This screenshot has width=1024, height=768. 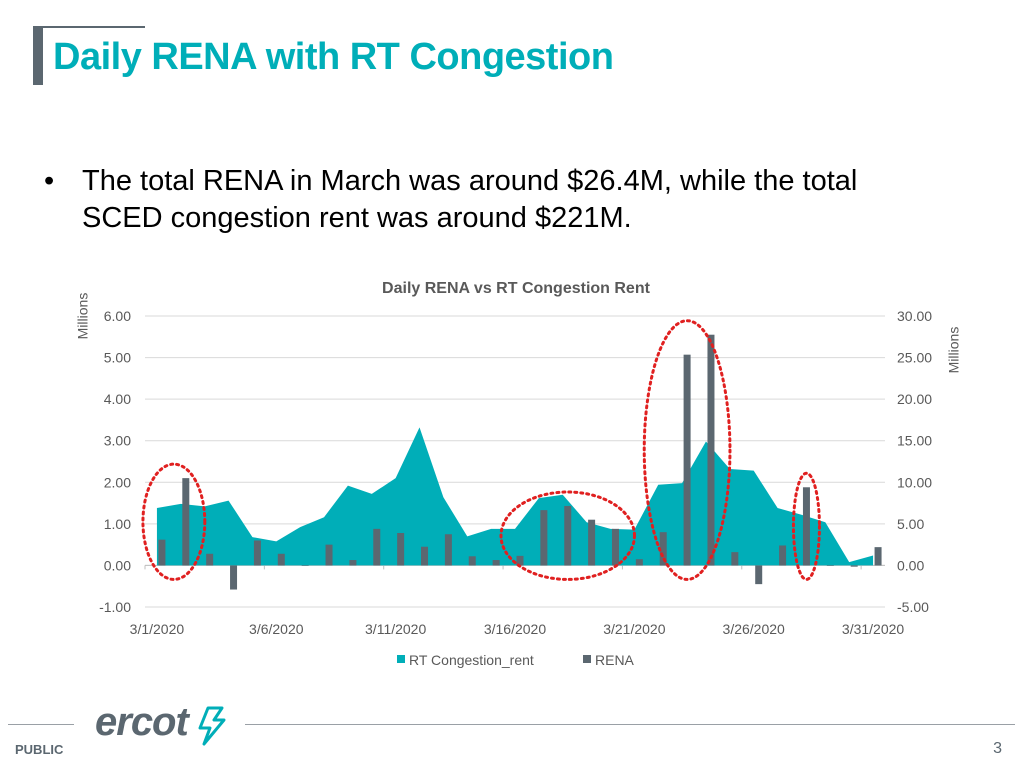 I want to click on x-tick-label: 3/11/2020, so click(x=395, y=629).